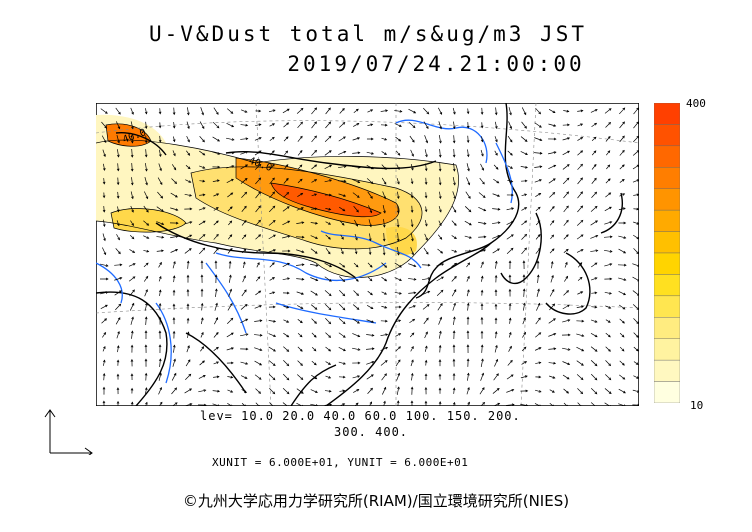  Describe the element at coordinates (667, 199) in the screenshot. I see `legend-color-cell` at that location.